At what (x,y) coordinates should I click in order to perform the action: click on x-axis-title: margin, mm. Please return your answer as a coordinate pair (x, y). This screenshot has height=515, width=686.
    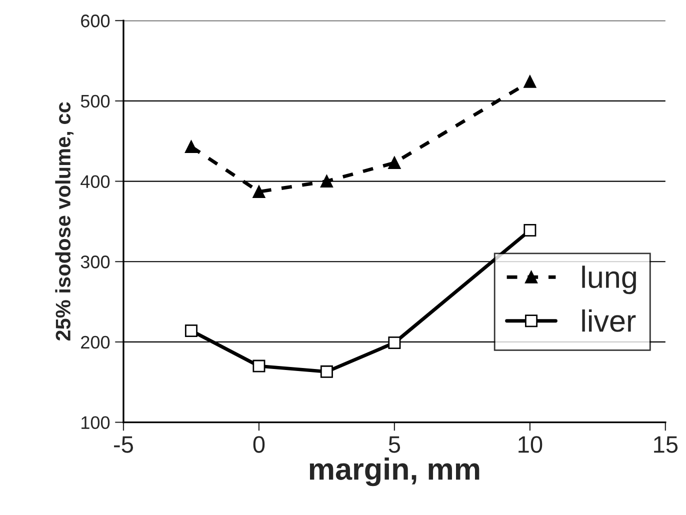
    Looking at the image, I should click on (395, 472).